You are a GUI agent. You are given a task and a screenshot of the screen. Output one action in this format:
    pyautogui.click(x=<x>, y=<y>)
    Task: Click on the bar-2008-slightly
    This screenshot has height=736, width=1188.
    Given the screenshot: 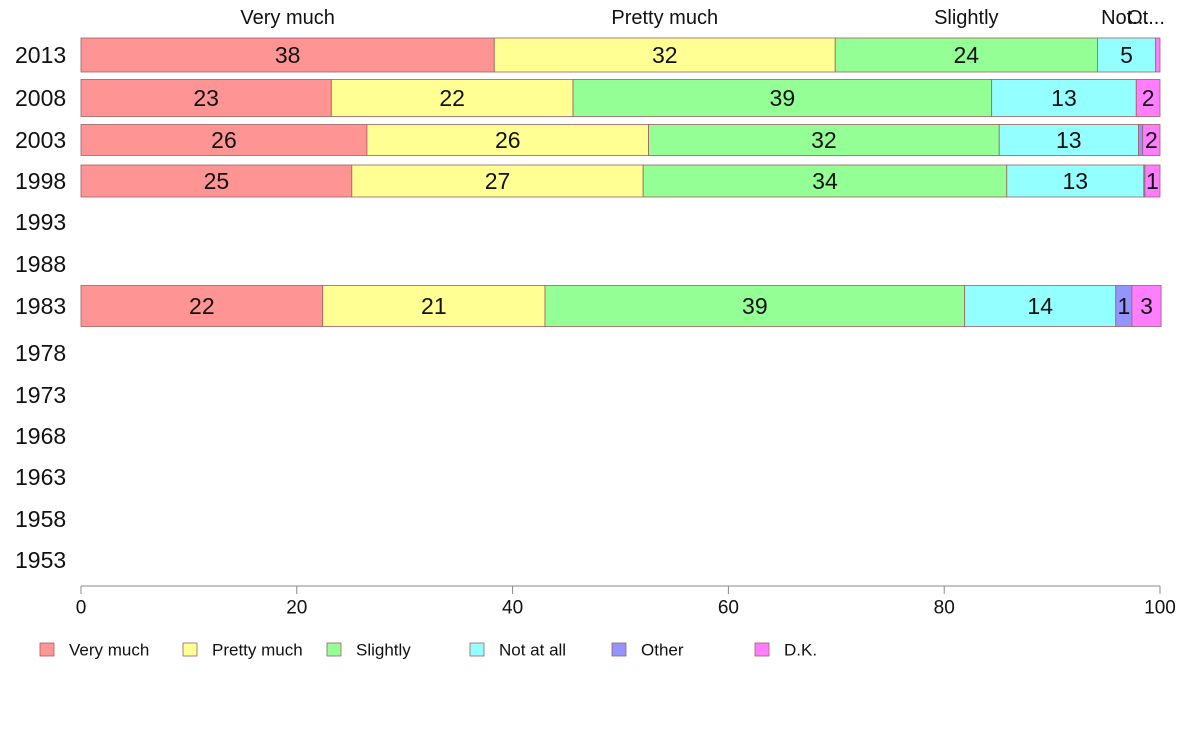 What is the action you would take?
    pyautogui.click(x=782, y=98)
    